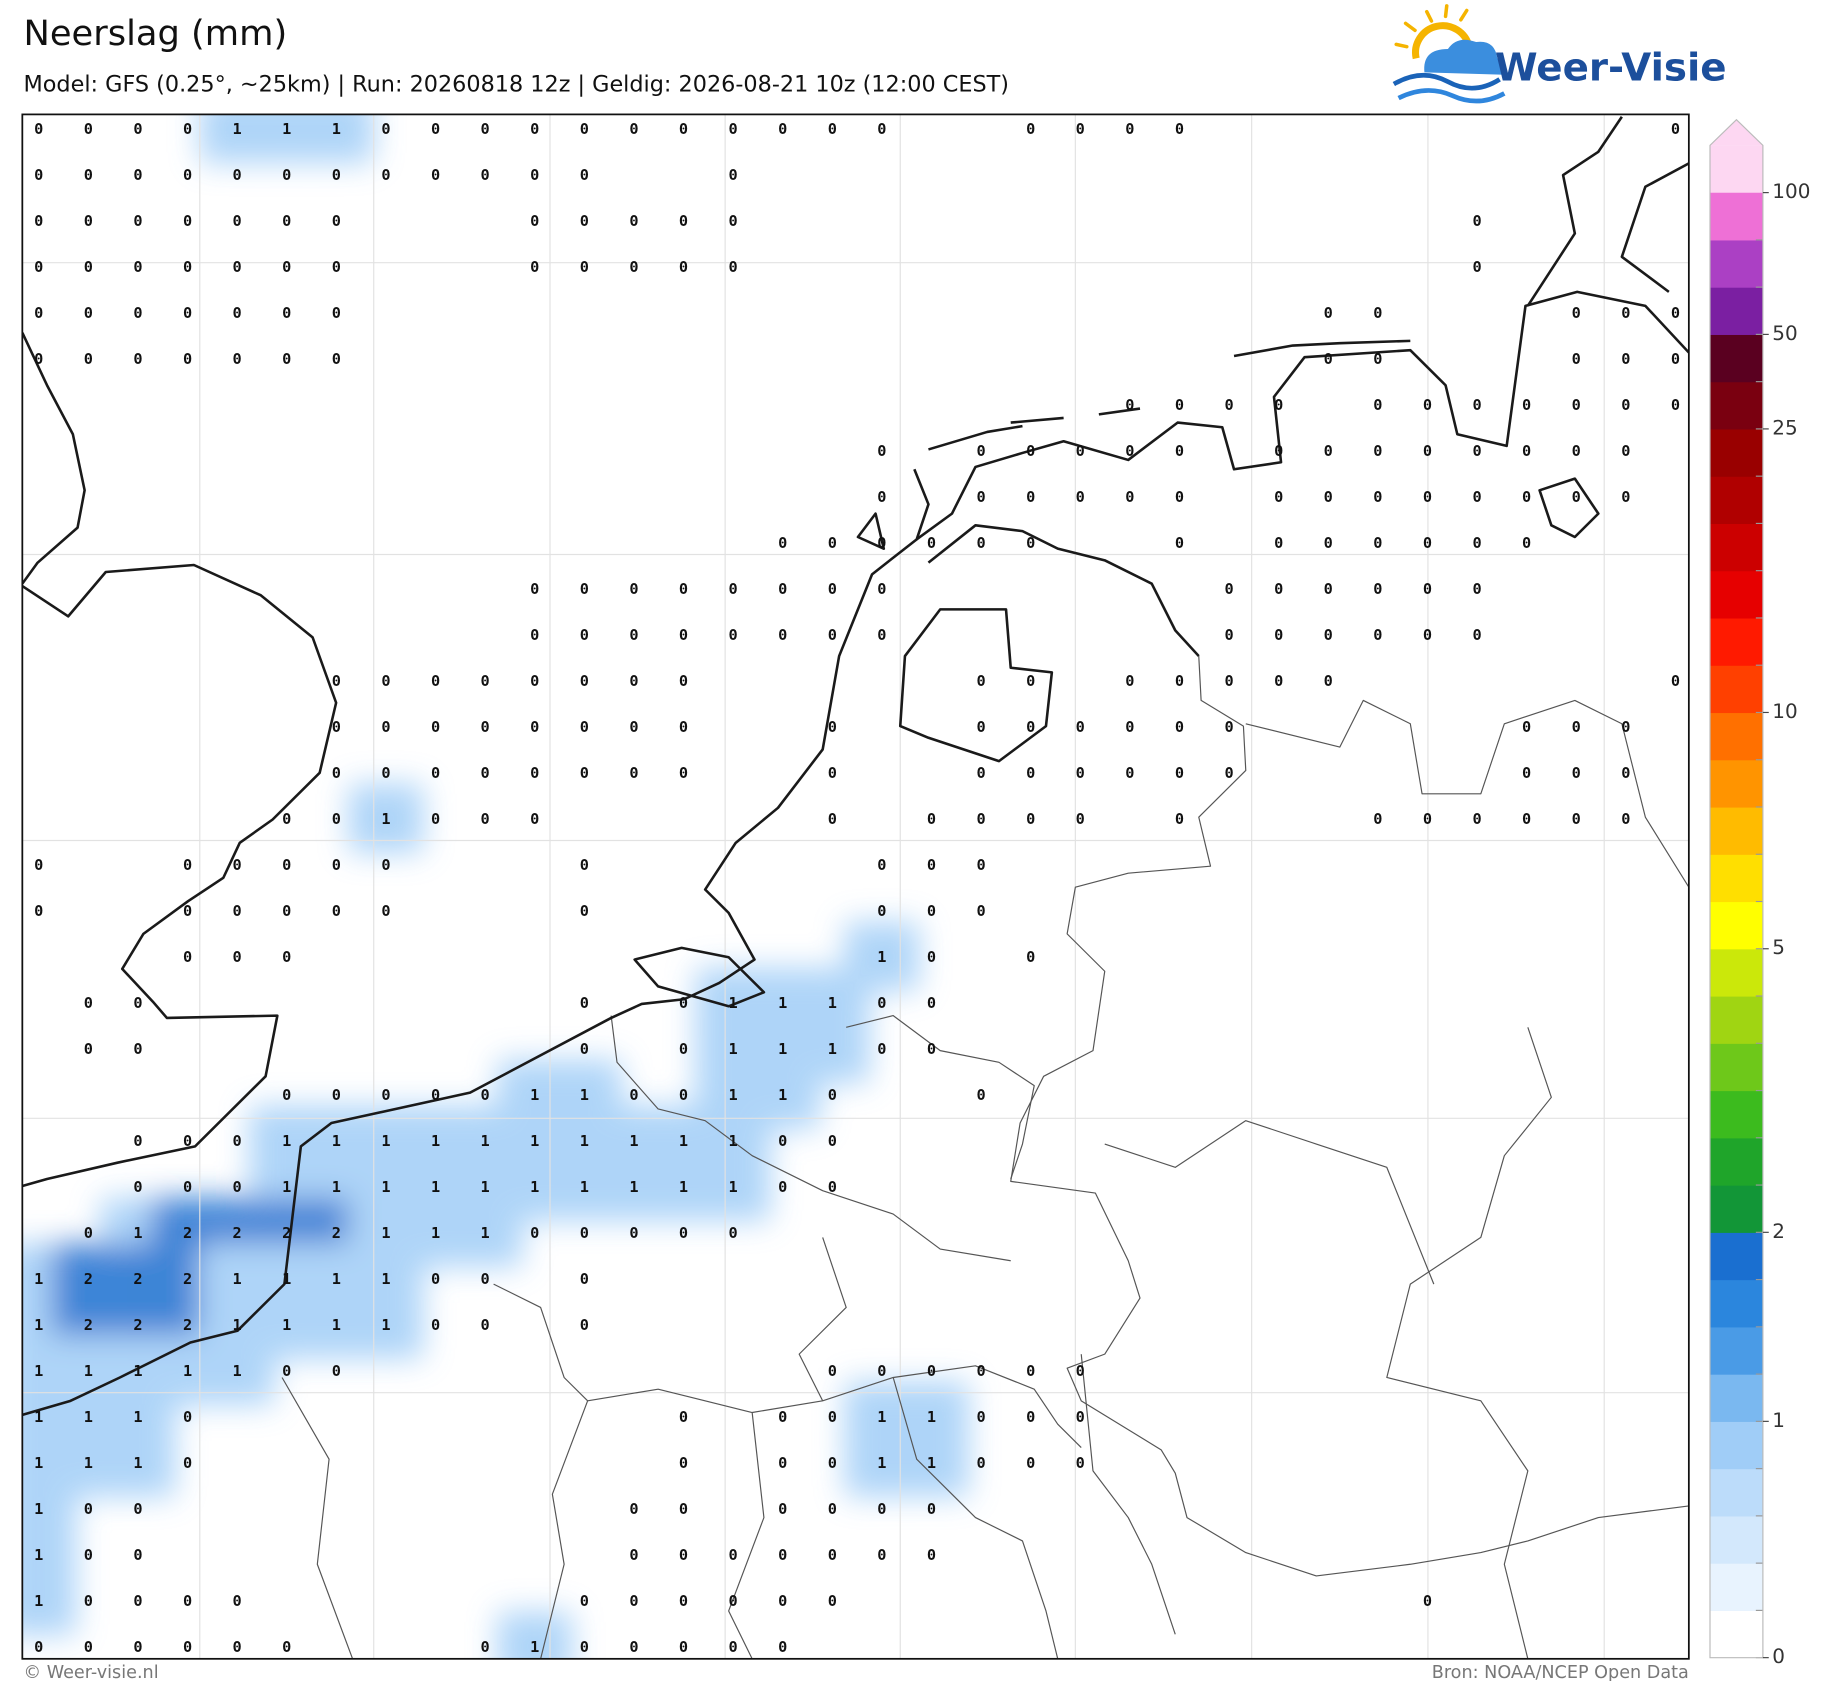  I want to click on precip-value: 2, so click(137, 1325).